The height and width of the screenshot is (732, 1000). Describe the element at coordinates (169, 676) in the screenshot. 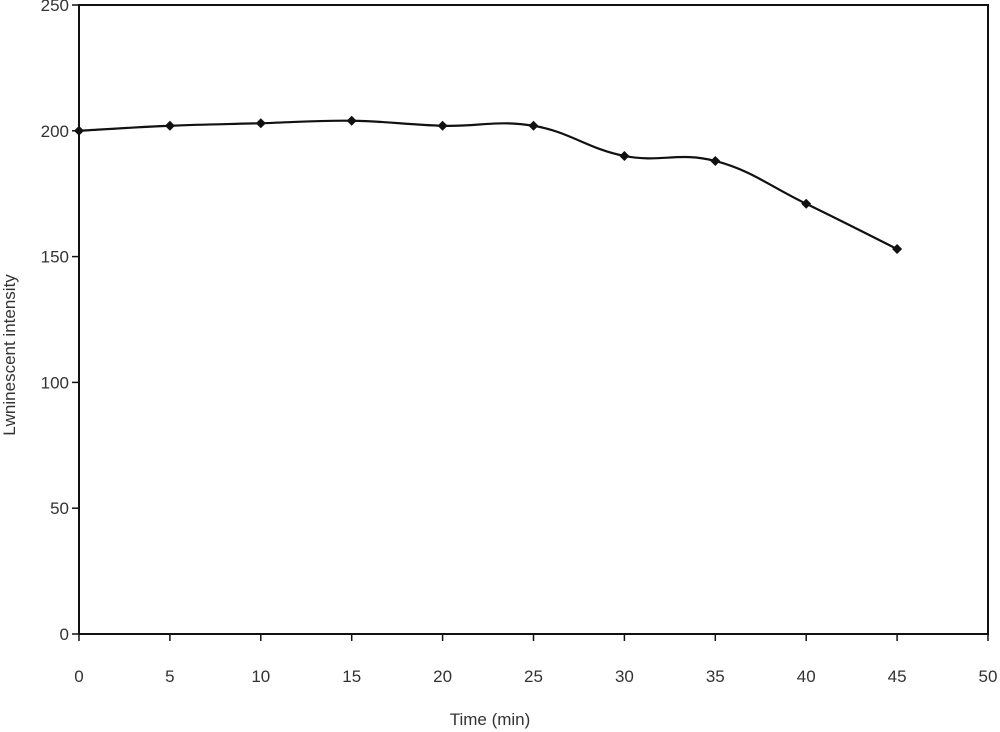

I see `x-tick-label: 5` at that location.